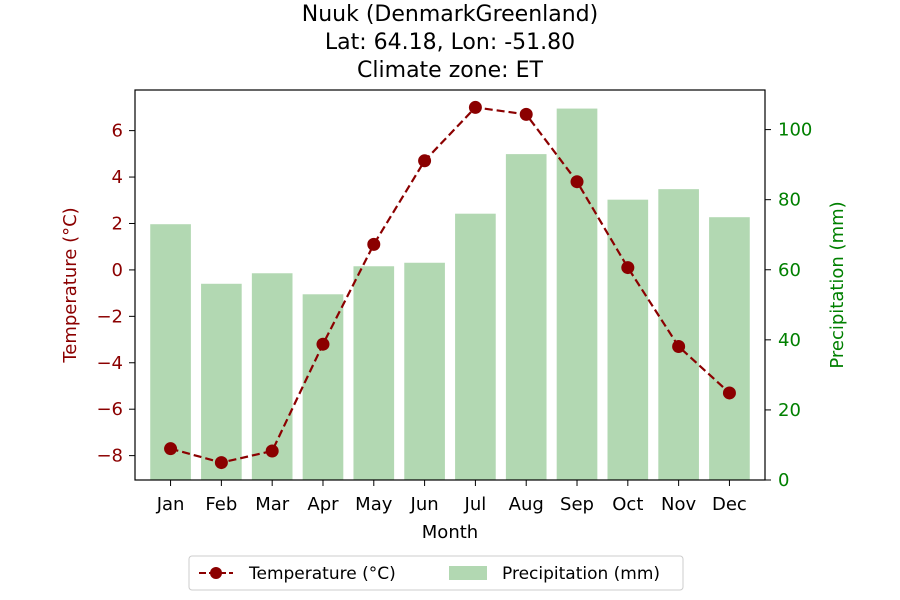 The width and height of the screenshot is (900, 600). I want to click on x-tick-label-sep: Sep, so click(577, 504).